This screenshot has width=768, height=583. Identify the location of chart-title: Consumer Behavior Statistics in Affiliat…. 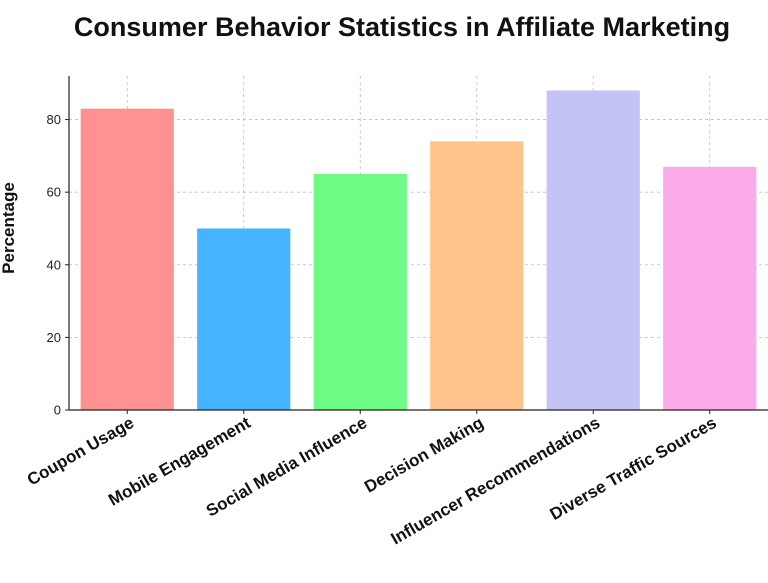
(402, 27).